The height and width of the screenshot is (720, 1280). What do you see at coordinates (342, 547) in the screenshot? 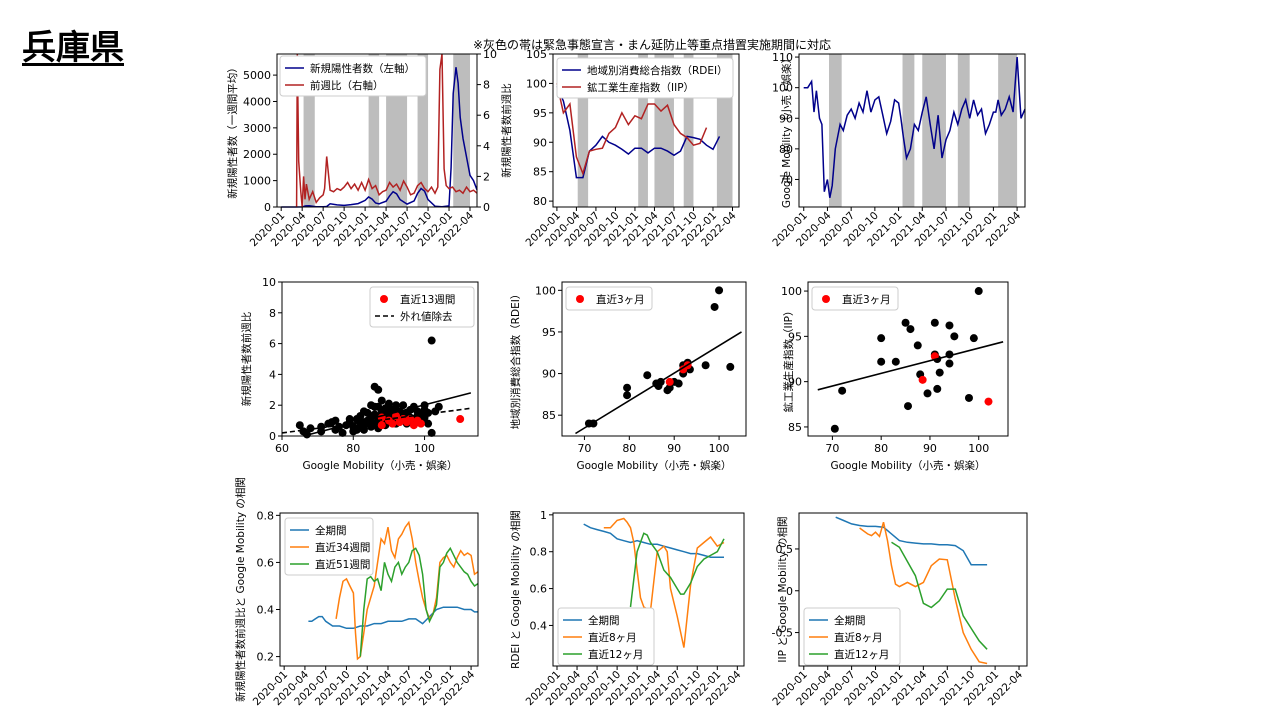
I see `legend-label: 直近34週間` at bounding box center [342, 547].